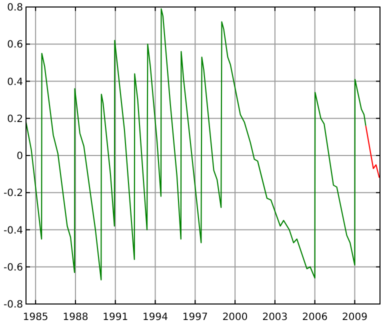 Image resolution: width=386 pixels, height=328 pixels. I want to click on x-tick-label: 1985, so click(35, 317).